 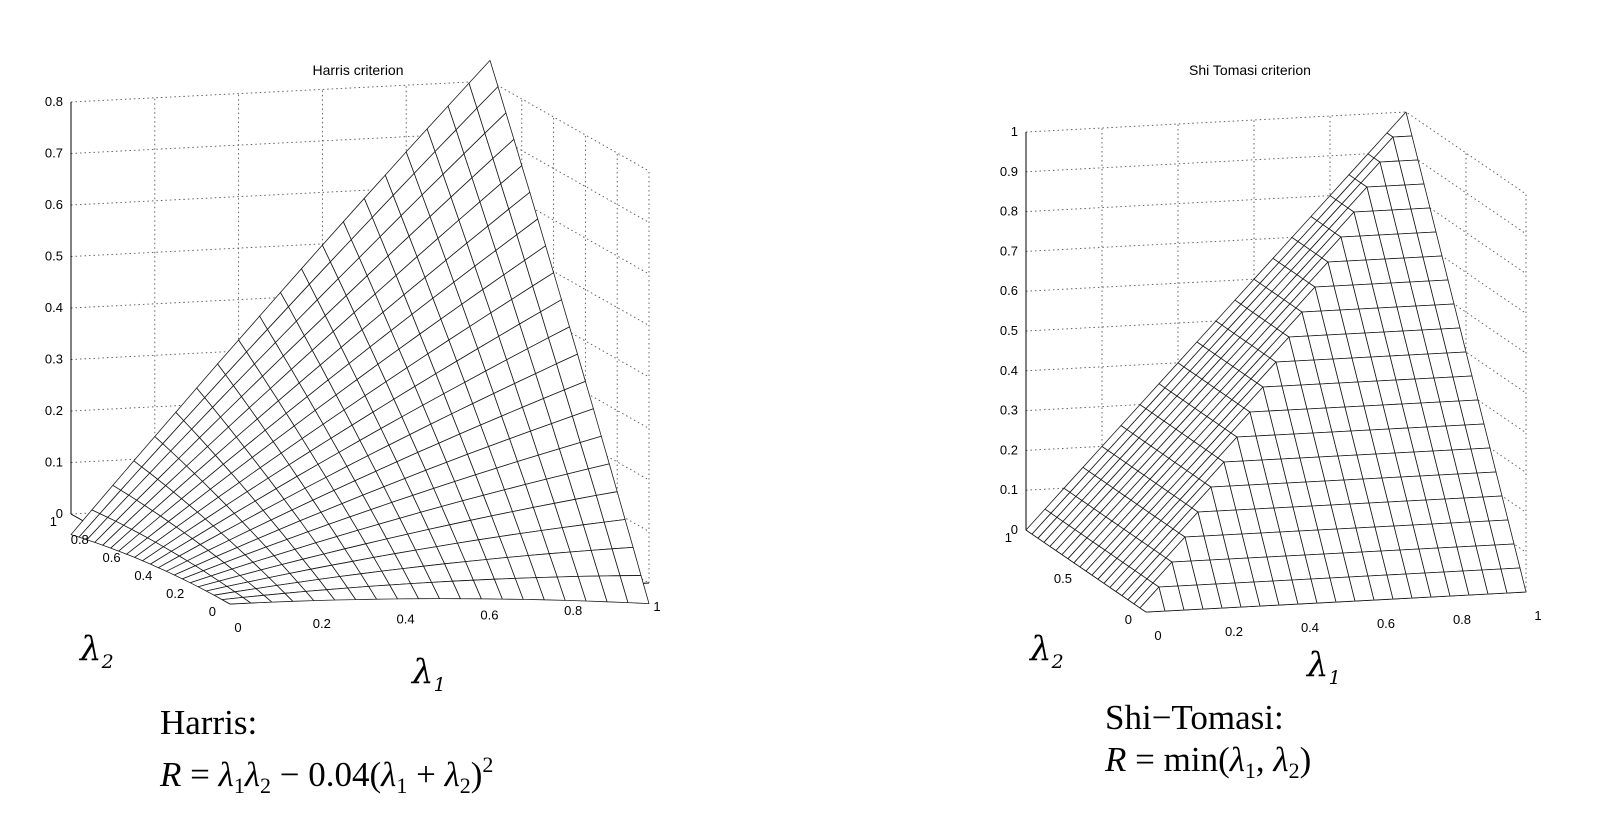 I want to click on harris-x-axis-label: λ1, so click(x=428, y=674).